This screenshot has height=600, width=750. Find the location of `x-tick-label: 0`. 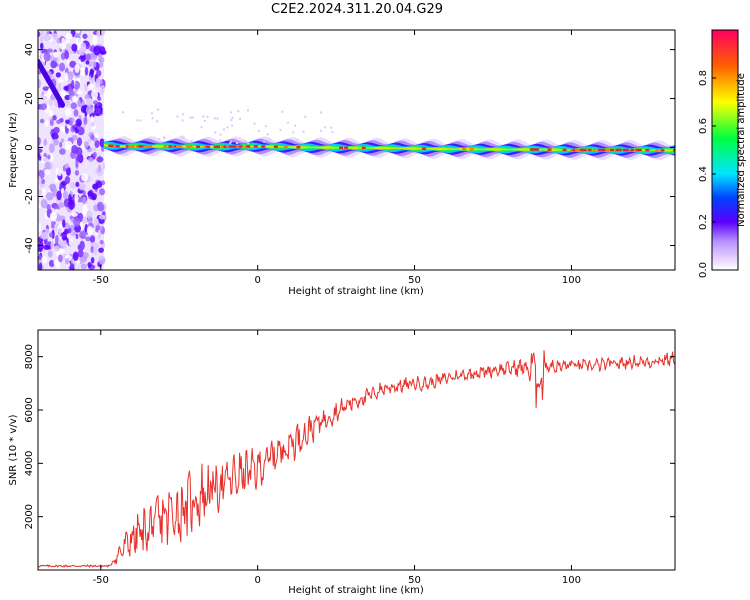

x-tick-label: 0 is located at coordinates (257, 580).